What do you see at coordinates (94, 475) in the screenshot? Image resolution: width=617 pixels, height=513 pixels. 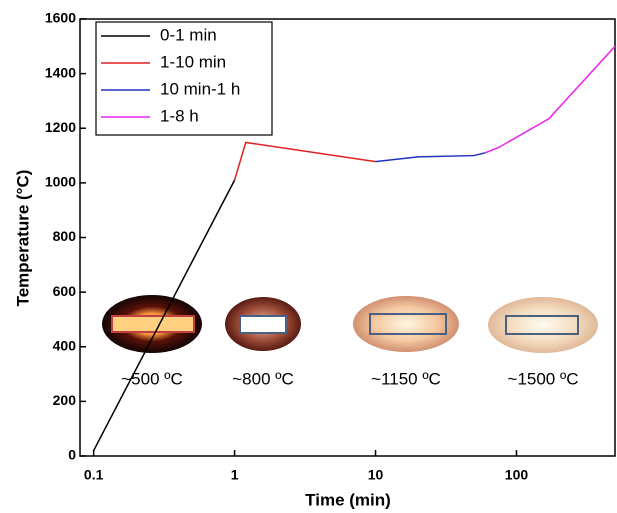 I see `x-tick-label: 0.1` at bounding box center [94, 475].